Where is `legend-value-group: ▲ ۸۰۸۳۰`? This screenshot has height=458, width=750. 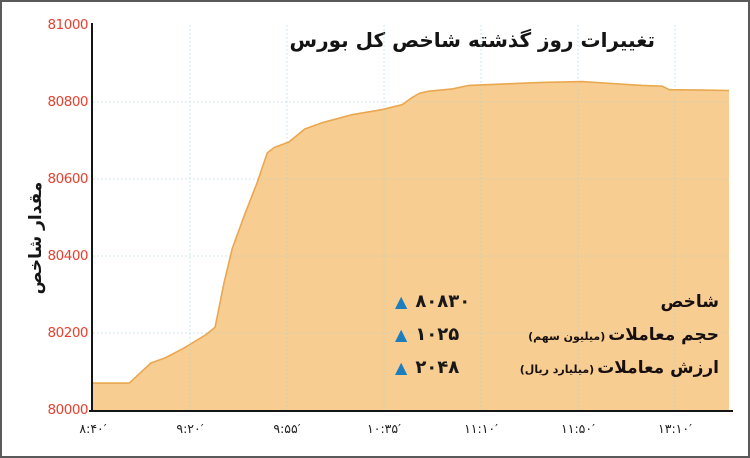
legend-value-group: ▲ ۸۰۸۳۰ is located at coordinates (433, 301).